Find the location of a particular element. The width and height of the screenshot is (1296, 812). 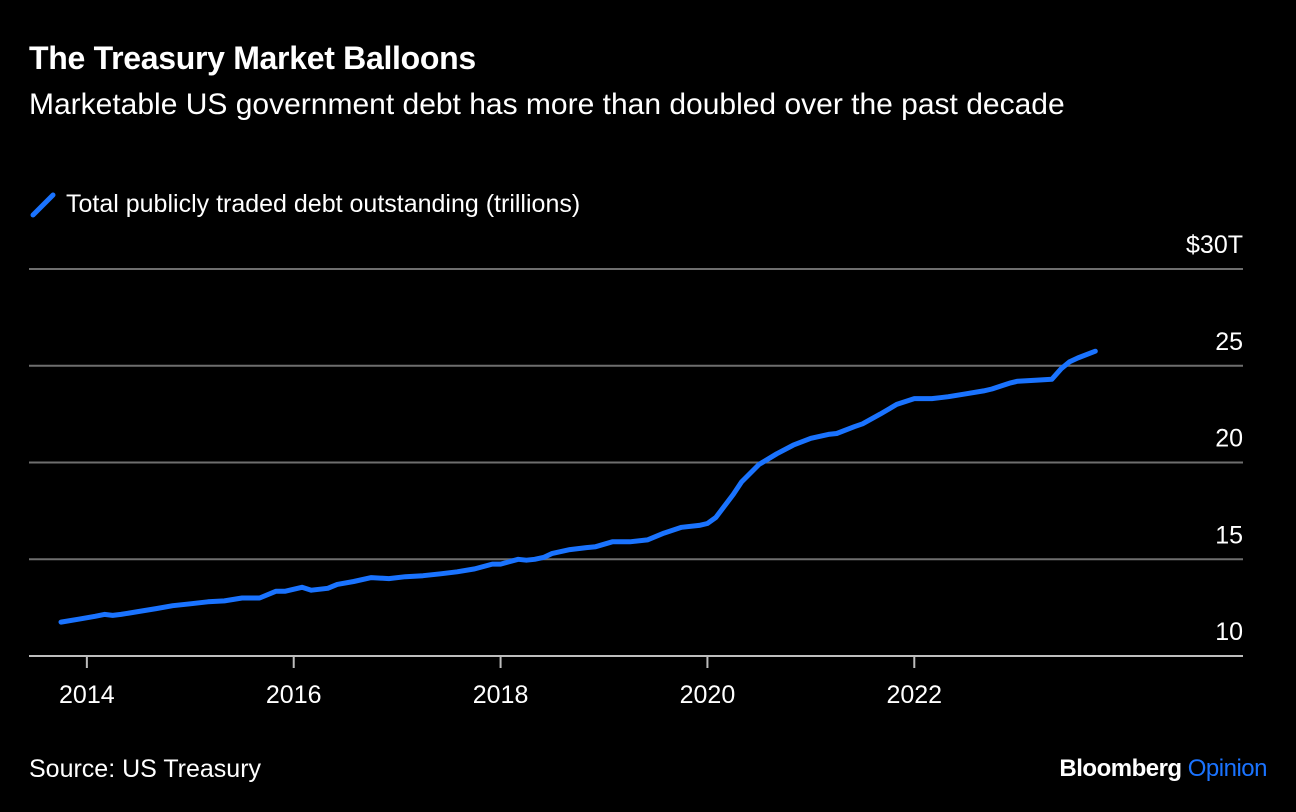

y-tick-label: 15 is located at coordinates (1229, 535).